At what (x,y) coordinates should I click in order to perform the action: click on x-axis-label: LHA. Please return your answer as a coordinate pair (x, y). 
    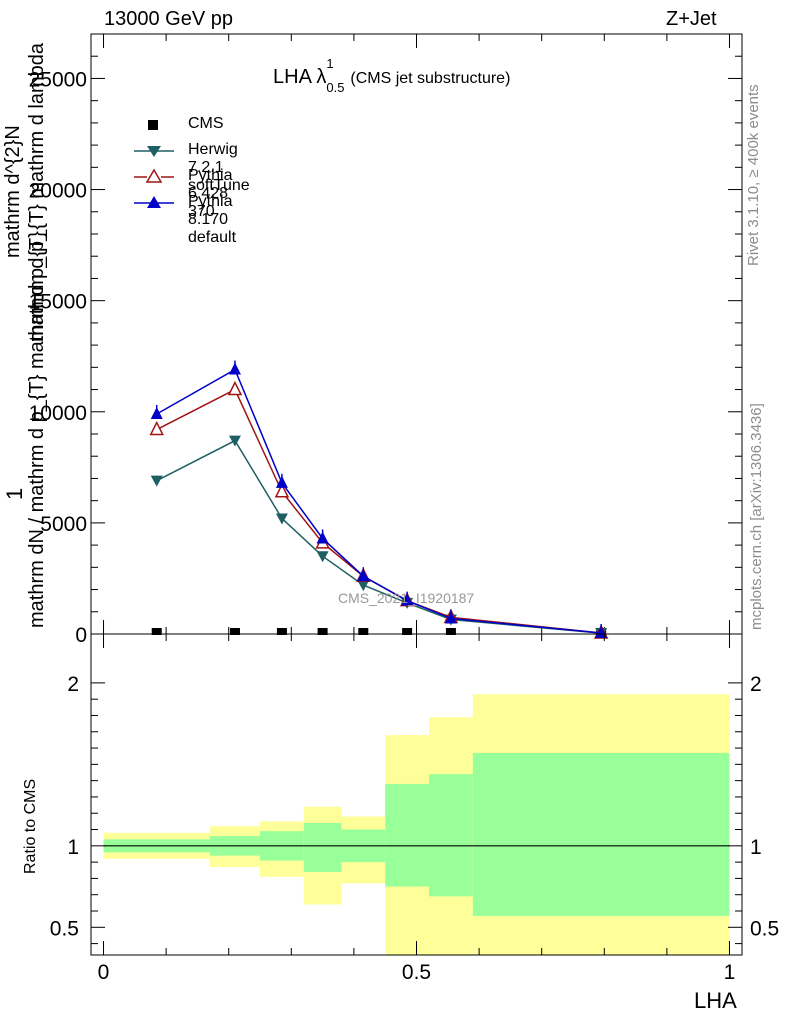
    Looking at the image, I should click on (715, 1000).